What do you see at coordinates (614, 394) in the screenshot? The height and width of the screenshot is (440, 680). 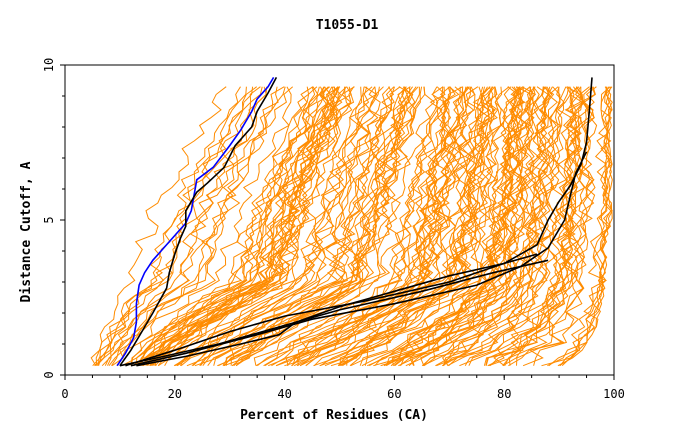 I see `x-tick-label: 100` at bounding box center [614, 394].